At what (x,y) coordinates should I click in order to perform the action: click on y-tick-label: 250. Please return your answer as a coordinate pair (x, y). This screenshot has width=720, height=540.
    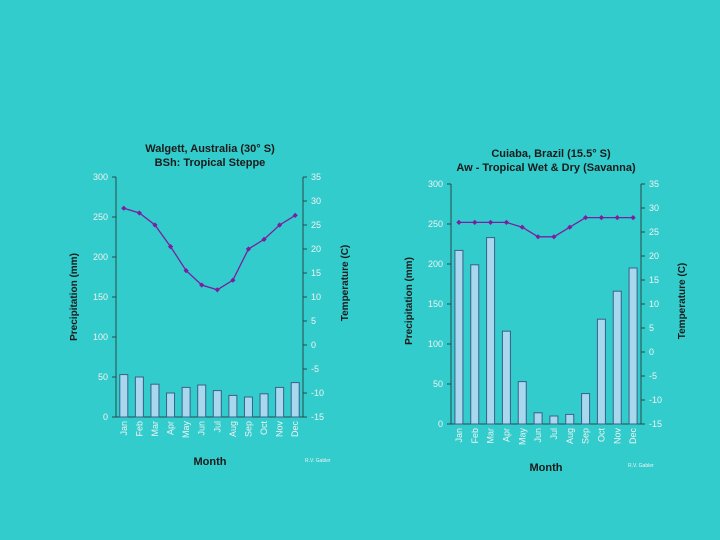
    Looking at the image, I should click on (435, 224).